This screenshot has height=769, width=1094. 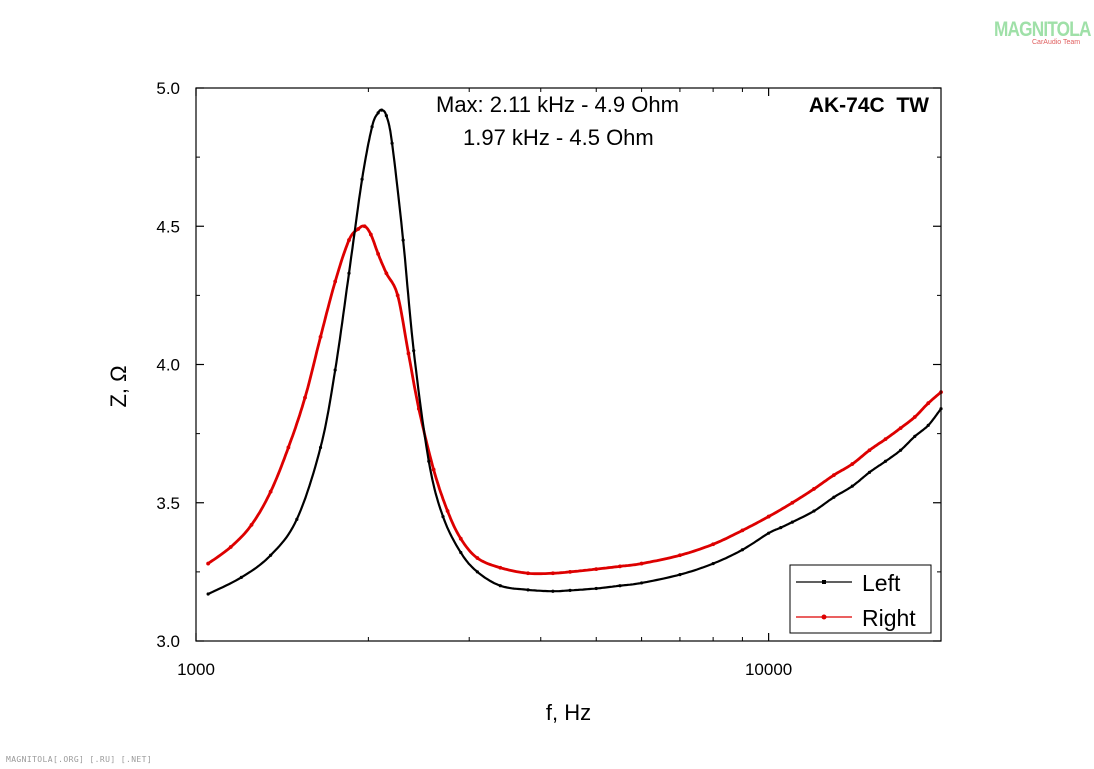 I want to click on legend-label-left: Left, so click(x=881, y=583).